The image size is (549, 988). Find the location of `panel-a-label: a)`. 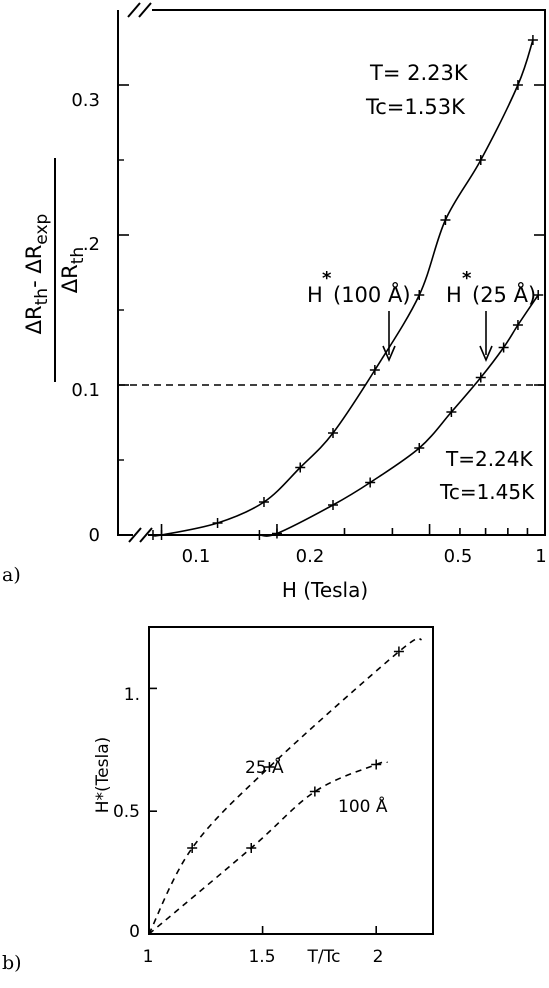

panel-a-label: a) is located at coordinates (11, 575).